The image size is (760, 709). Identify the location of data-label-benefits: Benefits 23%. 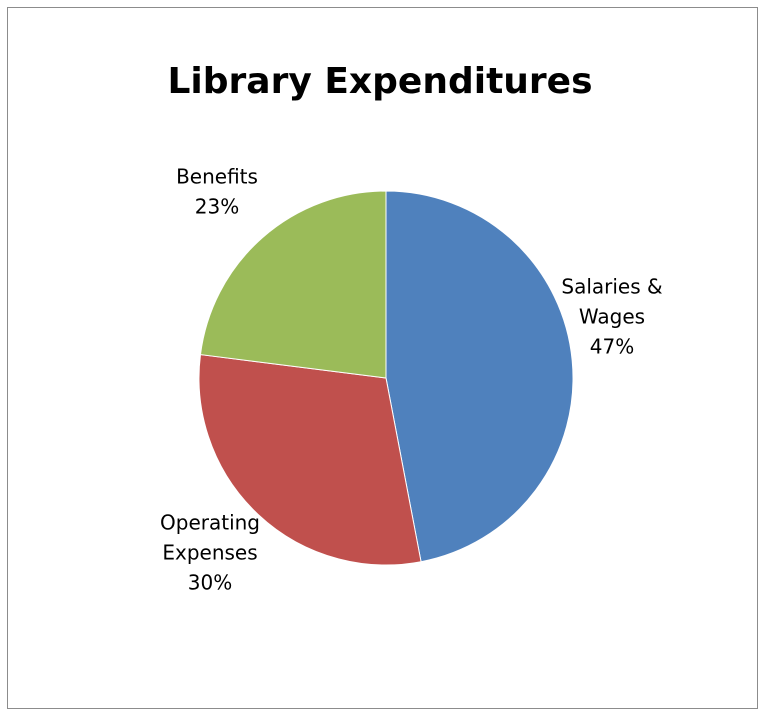
(217, 192).